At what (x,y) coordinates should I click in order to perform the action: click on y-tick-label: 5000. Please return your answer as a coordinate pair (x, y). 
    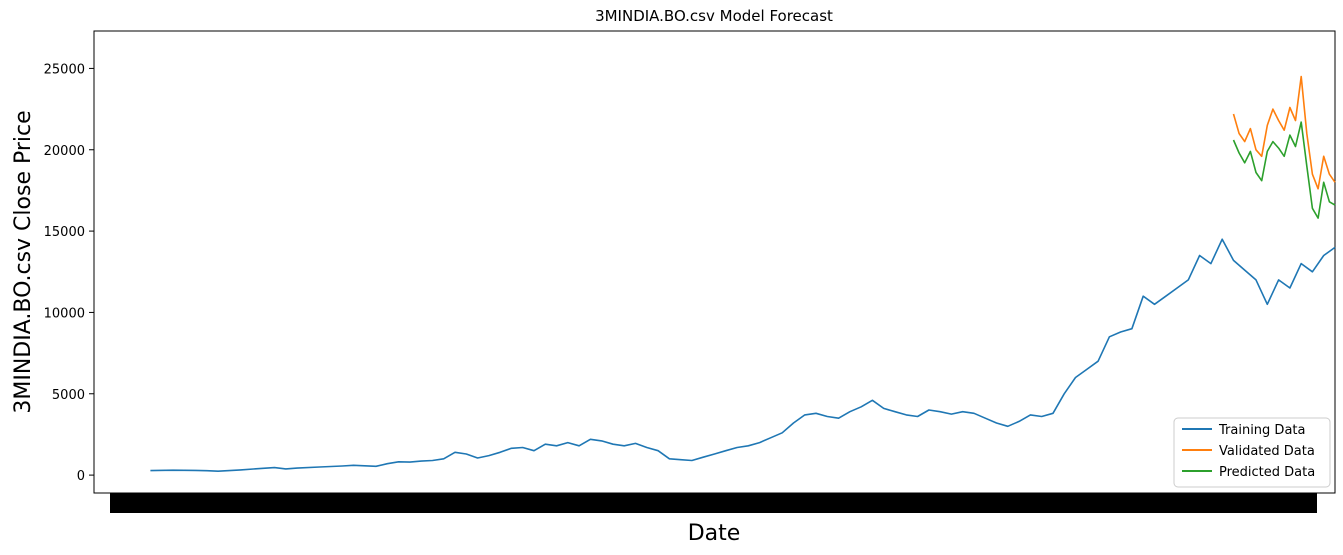
    Looking at the image, I should click on (68, 395).